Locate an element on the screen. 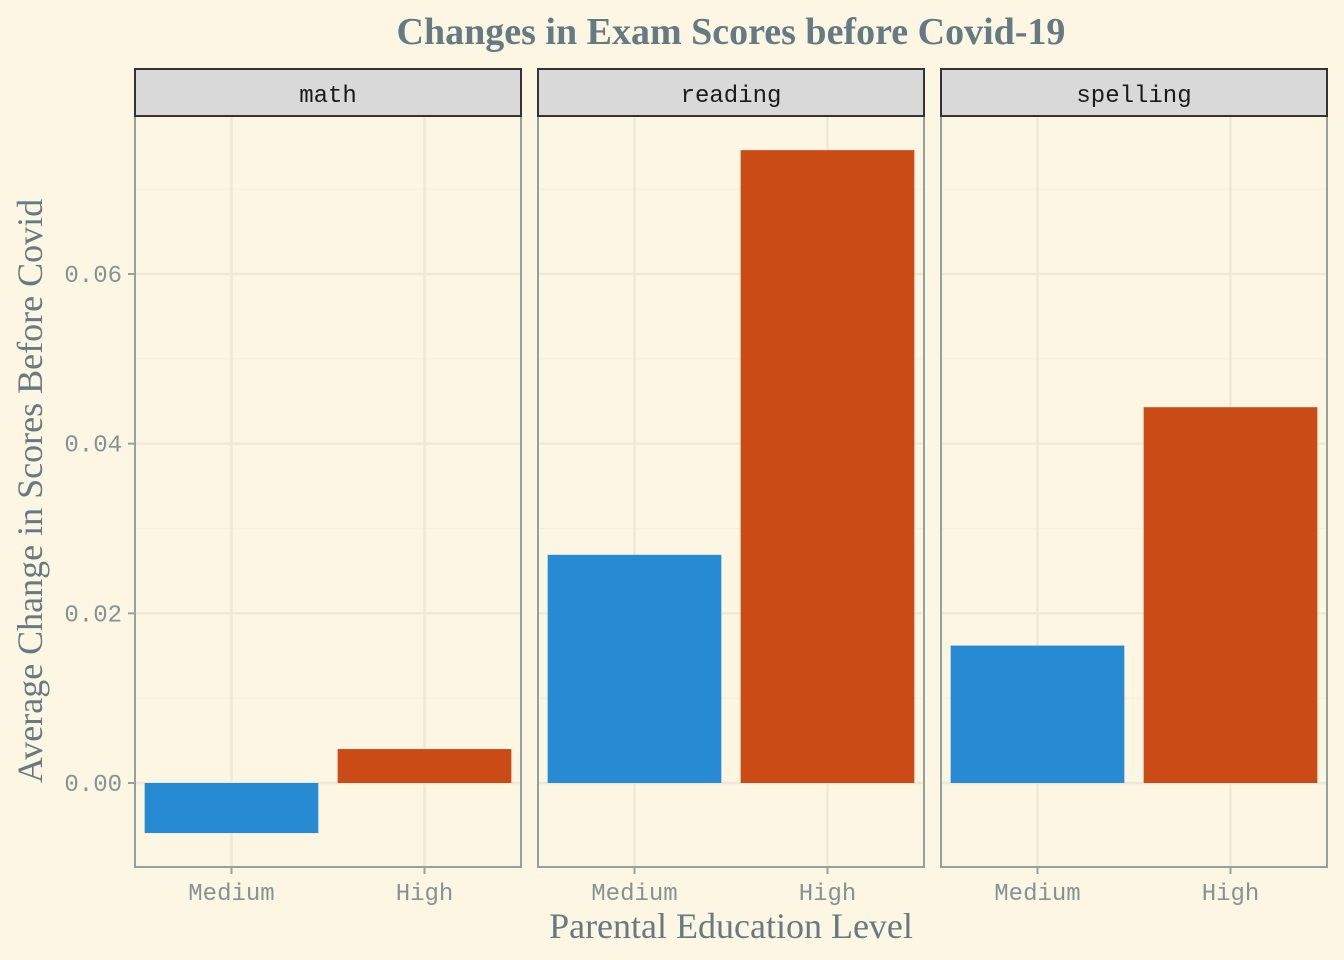 The image size is (1344, 960). y-tick-label: 0.02 is located at coordinates (93, 615).